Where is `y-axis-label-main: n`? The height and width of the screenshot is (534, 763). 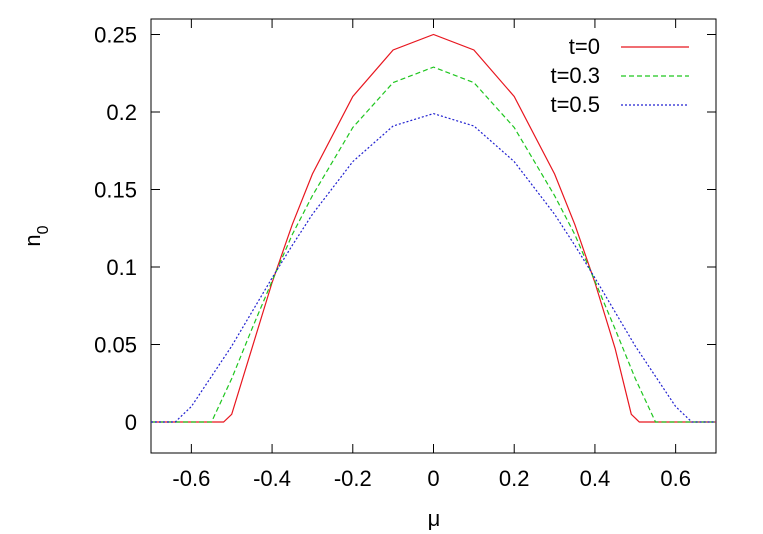
y-axis-label-main: n is located at coordinates (32, 240).